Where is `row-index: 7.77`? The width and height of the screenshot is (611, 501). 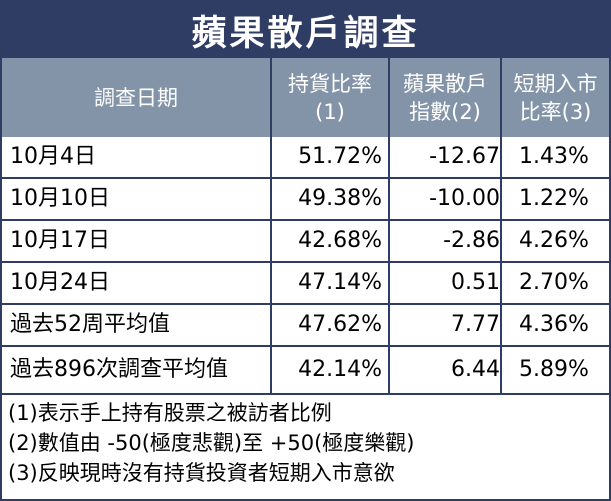 row-index: 7.77 is located at coordinates (475, 324).